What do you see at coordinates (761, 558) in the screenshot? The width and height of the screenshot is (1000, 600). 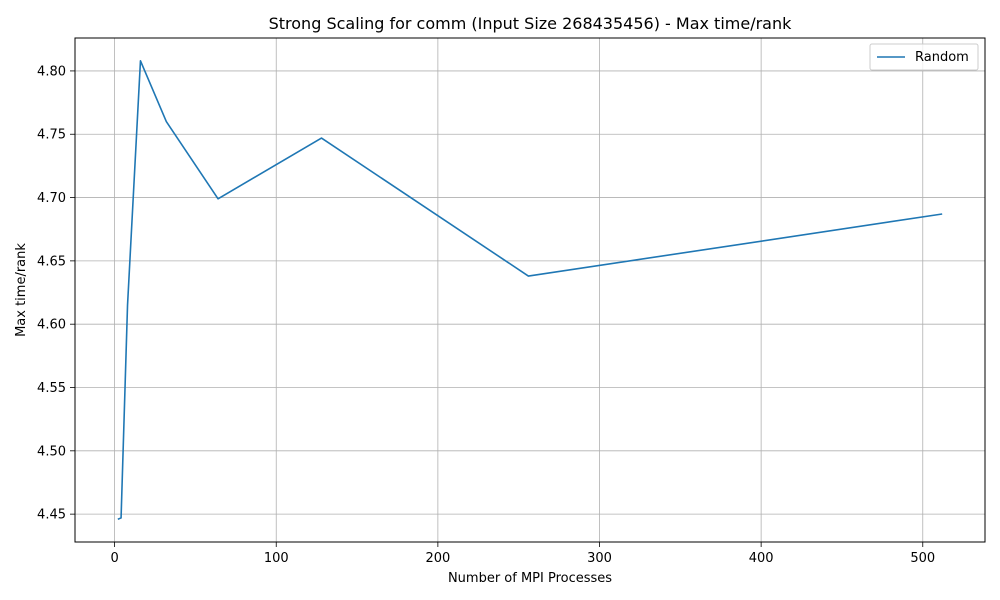 I see `x-tick-label: 400` at bounding box center [761, 558].